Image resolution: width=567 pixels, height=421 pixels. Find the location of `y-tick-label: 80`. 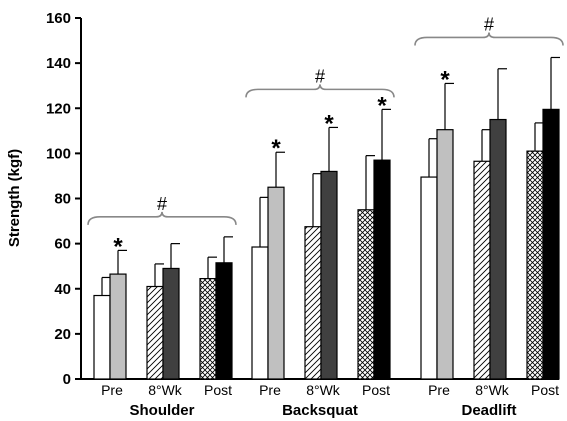

y-tick-label: 80 is located at coordinates (62, 199).